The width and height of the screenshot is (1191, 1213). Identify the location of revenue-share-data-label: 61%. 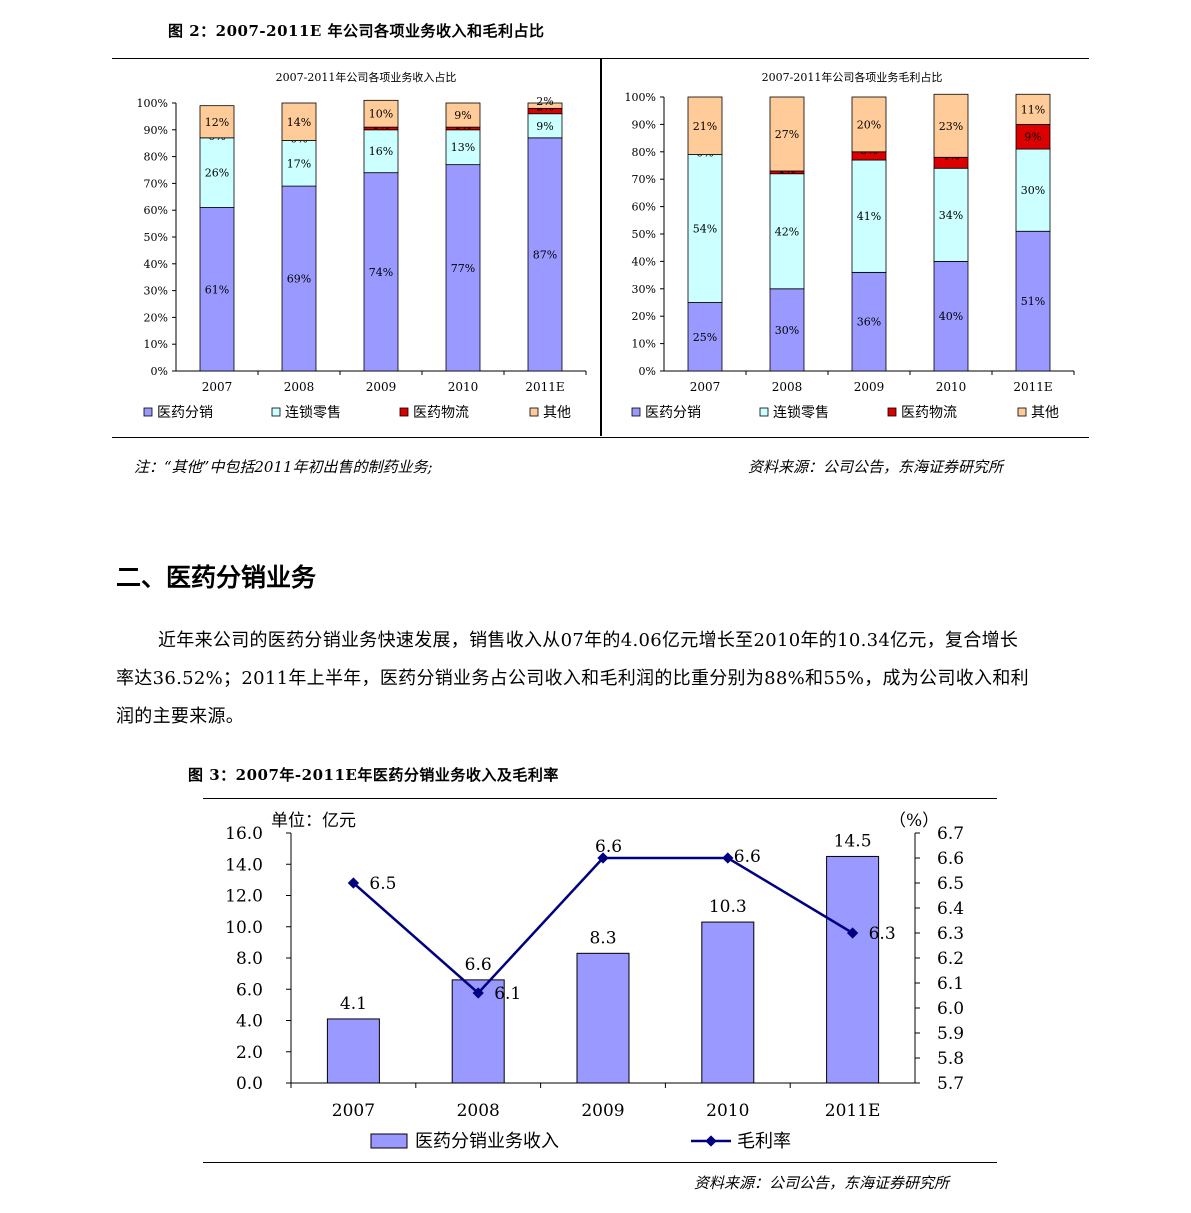
(217, 289).